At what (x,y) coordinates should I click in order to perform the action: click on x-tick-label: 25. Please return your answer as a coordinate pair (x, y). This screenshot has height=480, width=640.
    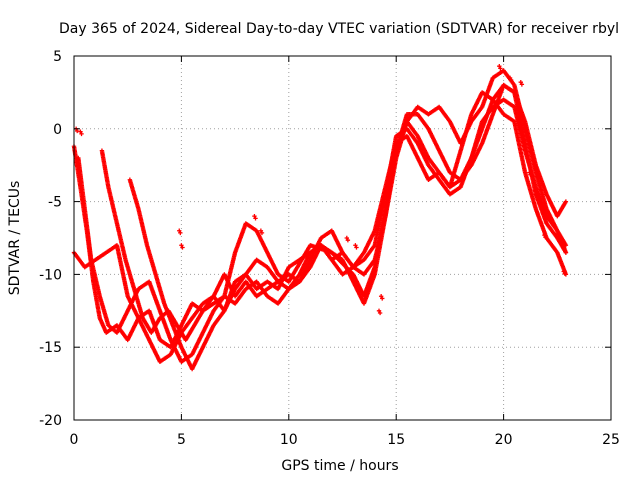
    Looking at the image, I should click on (611, 440).